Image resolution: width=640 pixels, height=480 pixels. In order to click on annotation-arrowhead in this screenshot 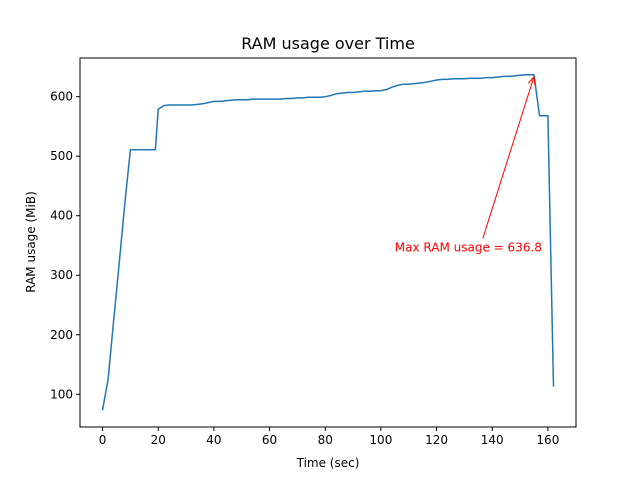, I will do `click(531, 80)`.